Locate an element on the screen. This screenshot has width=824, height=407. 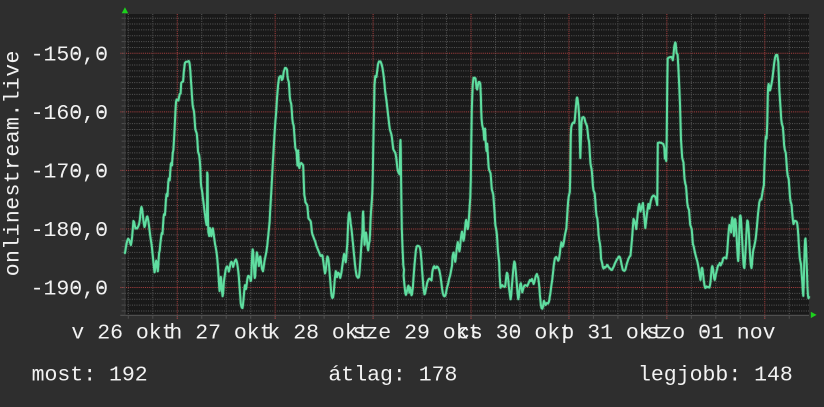
svg-text: -180,0 is located at coordinates (69, 231).